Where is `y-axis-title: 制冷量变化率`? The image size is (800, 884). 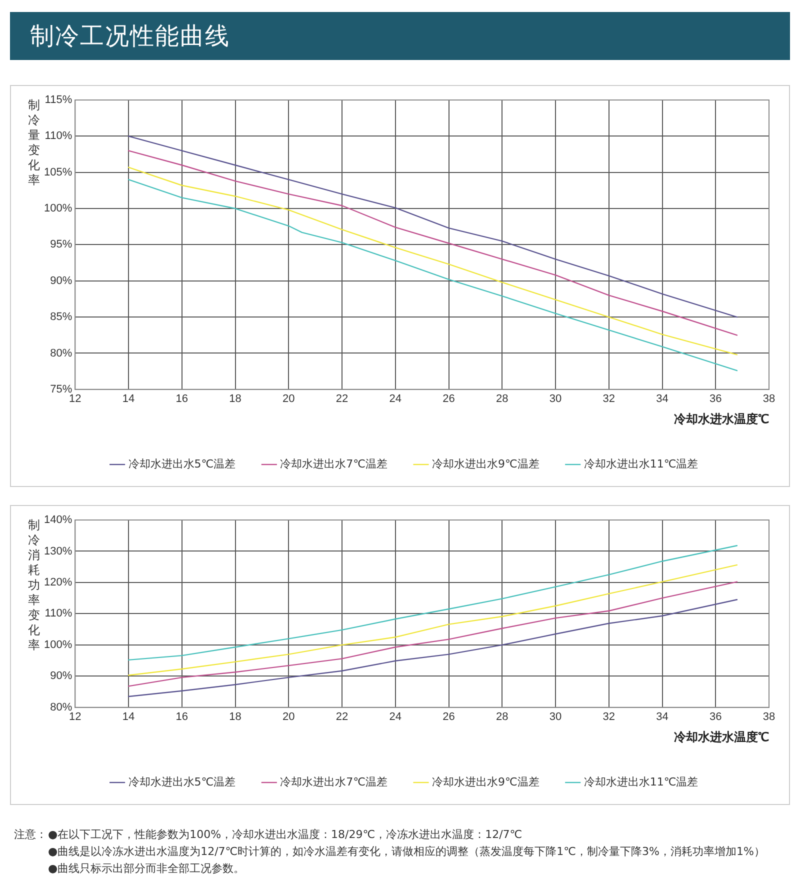 y-axis-title: 制冷量变化率 is located at coordinates (34, 143).